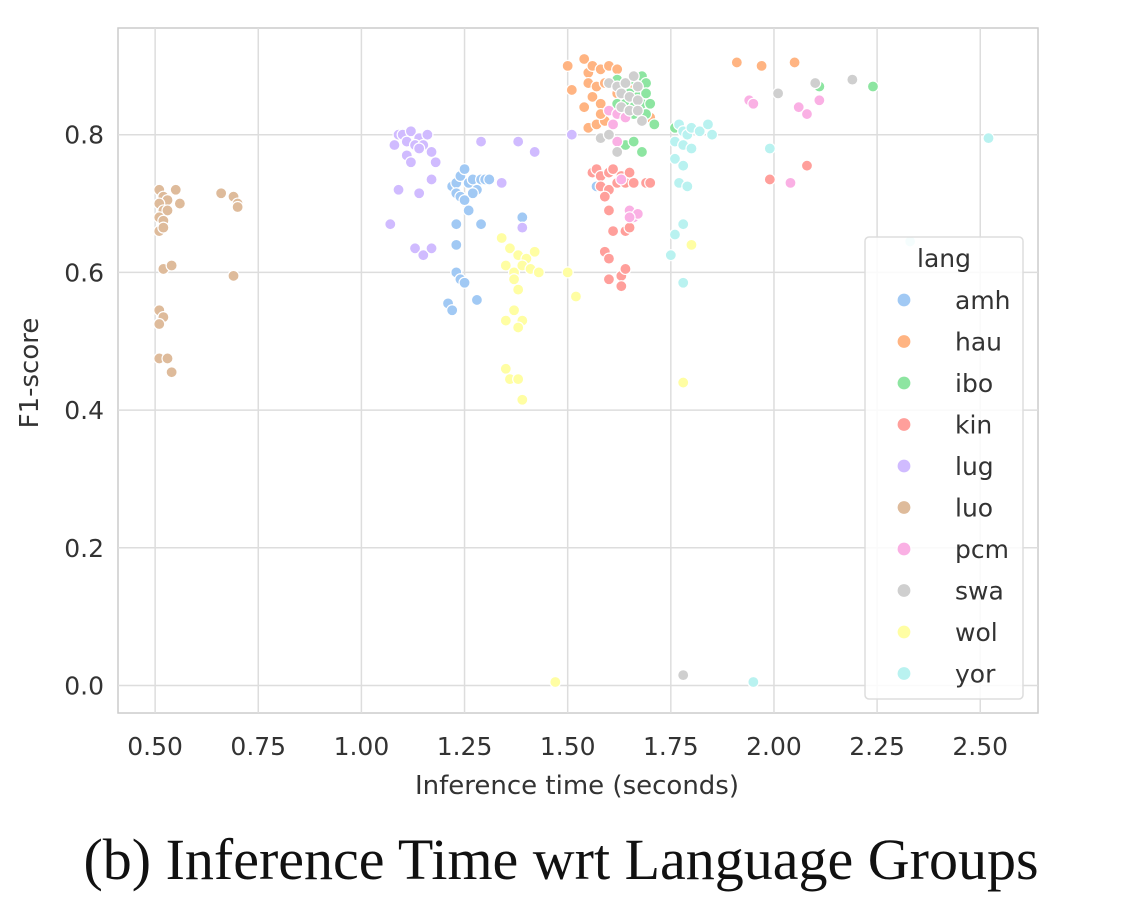 The width and height of the screenshot is (1122, 914). Describe the element at coordinates (904, 549) in the screenshot. I see `legend-marker-pcm` at that location.